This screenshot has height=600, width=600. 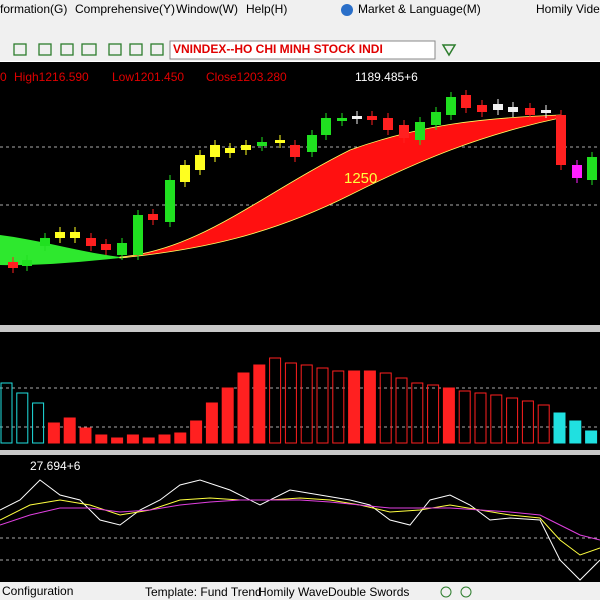 What do you see at coordinates (347, 10) in the screenshot?
I see `globe-icon` at bounding box center [347, 10].